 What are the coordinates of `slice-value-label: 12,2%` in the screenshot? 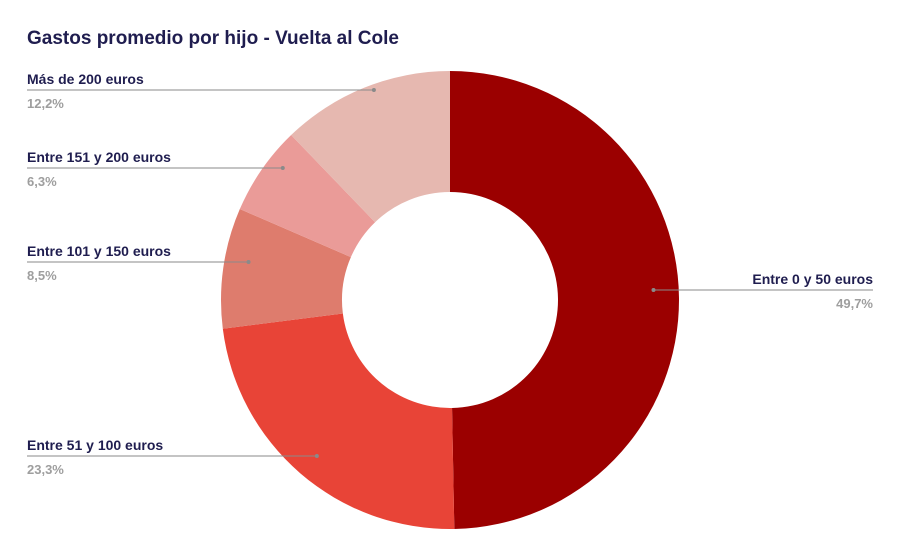 It's located at (45, 103).